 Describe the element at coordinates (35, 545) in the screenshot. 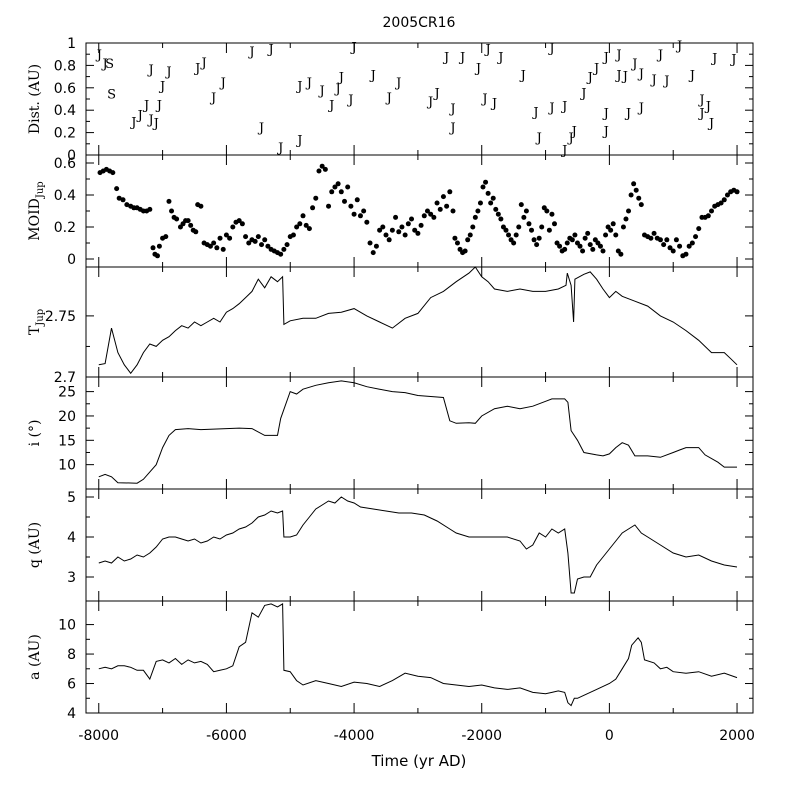

I see `y-axis-label: q (AU)` at that location.